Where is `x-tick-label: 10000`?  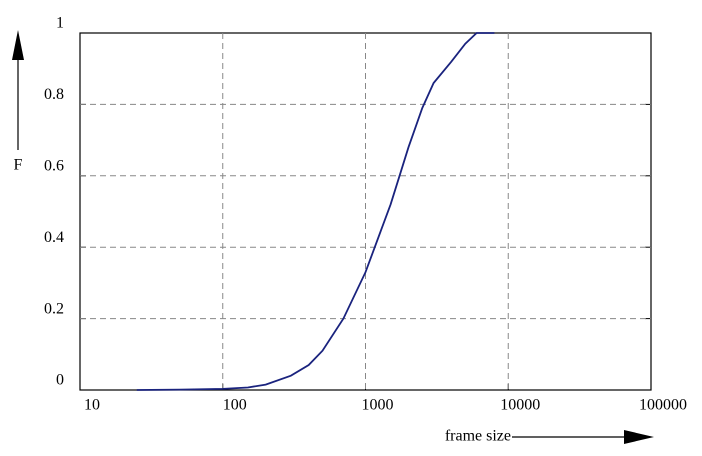
x-tick-label: 10000 is located at coordinates (520, 405).